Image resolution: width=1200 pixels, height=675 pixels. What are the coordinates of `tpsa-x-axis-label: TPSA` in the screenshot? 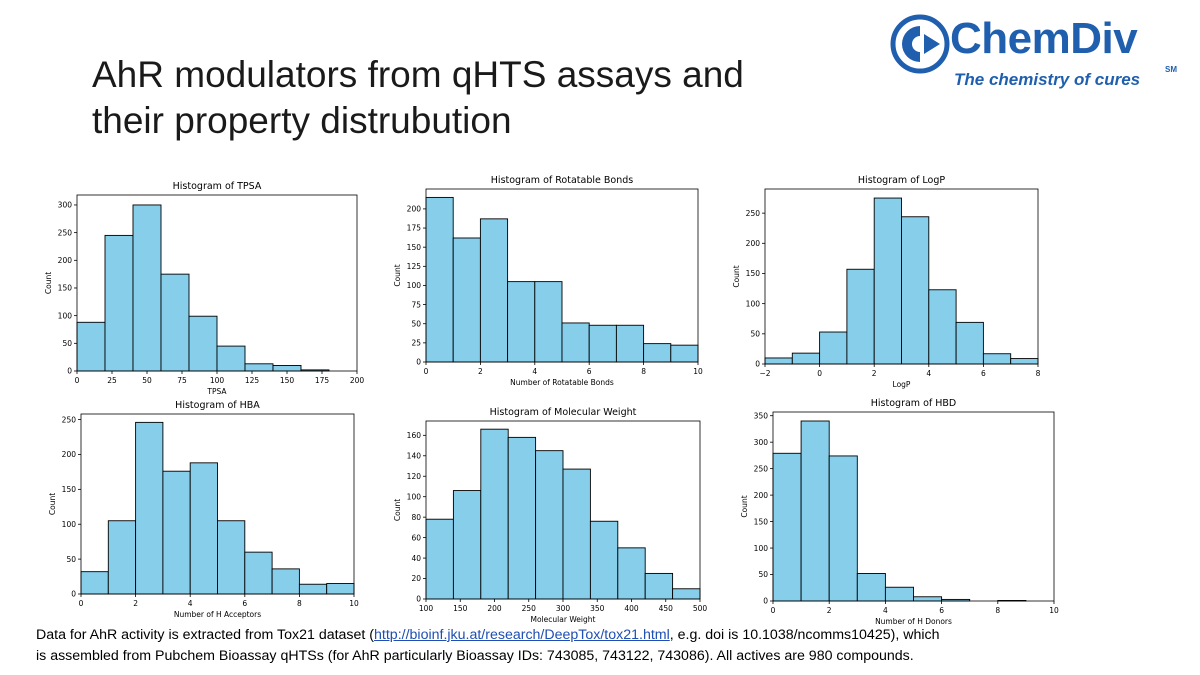 It's located at (216, 391).